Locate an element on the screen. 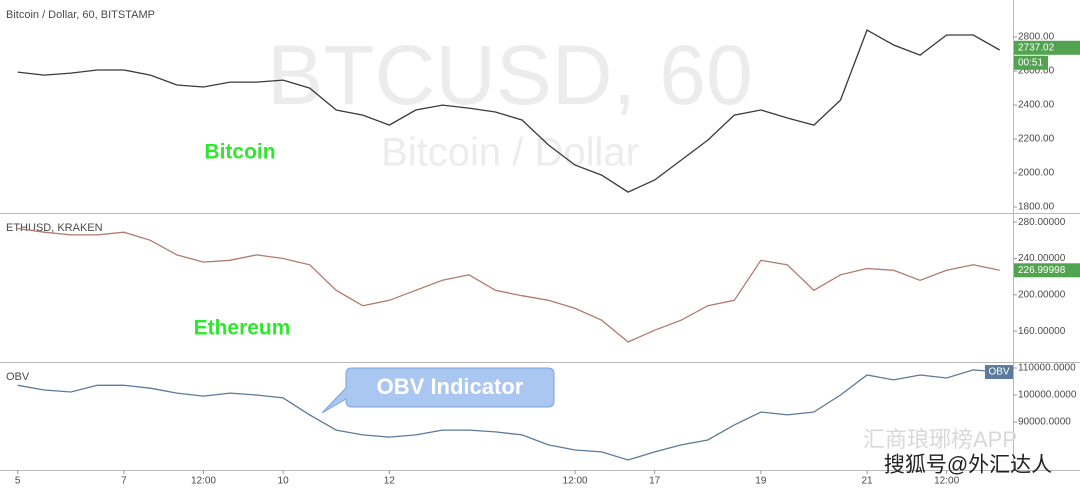 Image resolution: width=1080 pixels, height=490 pixels. series-label: OBV is located at coordinates (998, 372).